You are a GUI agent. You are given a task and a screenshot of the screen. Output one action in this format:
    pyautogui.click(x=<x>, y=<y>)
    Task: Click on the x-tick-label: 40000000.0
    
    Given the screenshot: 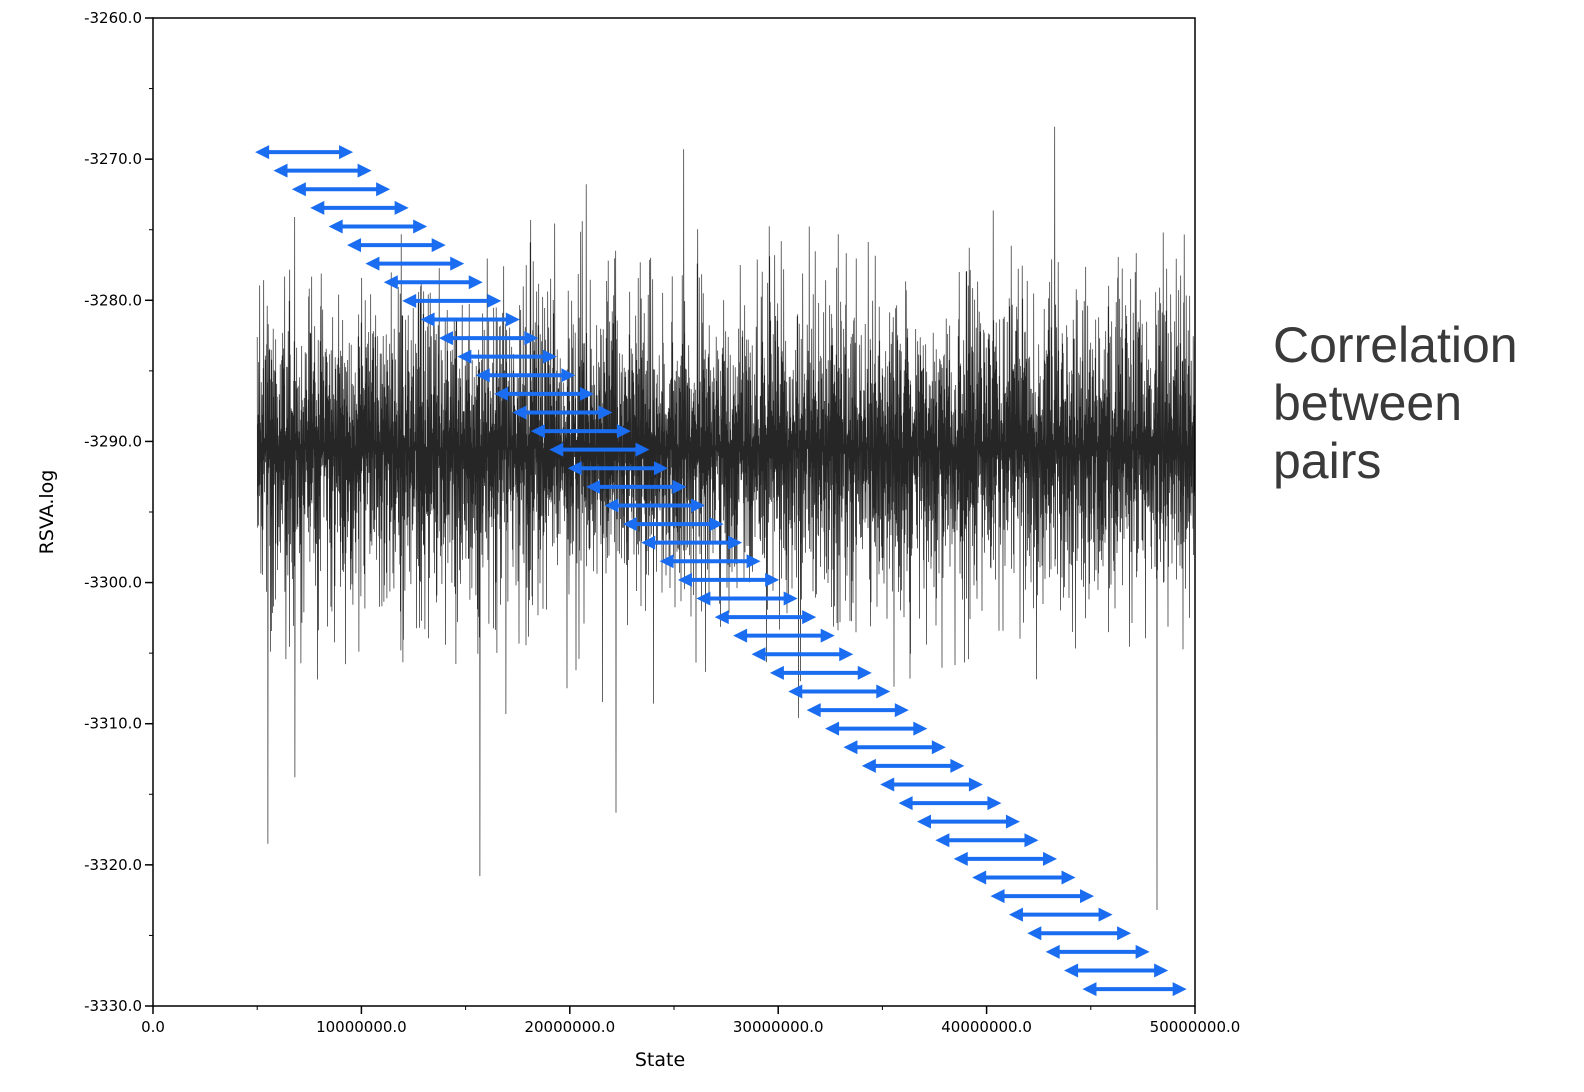 What is the action you would take?
    pyautogui.click(x=986, y=1027)
    